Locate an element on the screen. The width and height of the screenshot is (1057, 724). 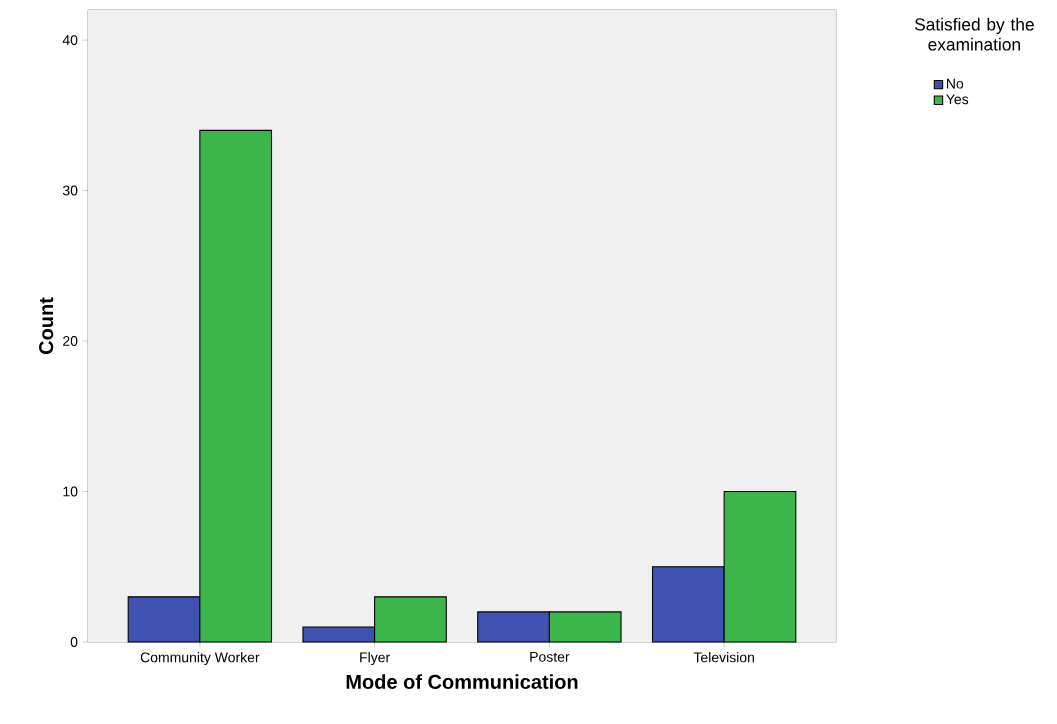
legend-label: No is located at coordinates (955, 83).